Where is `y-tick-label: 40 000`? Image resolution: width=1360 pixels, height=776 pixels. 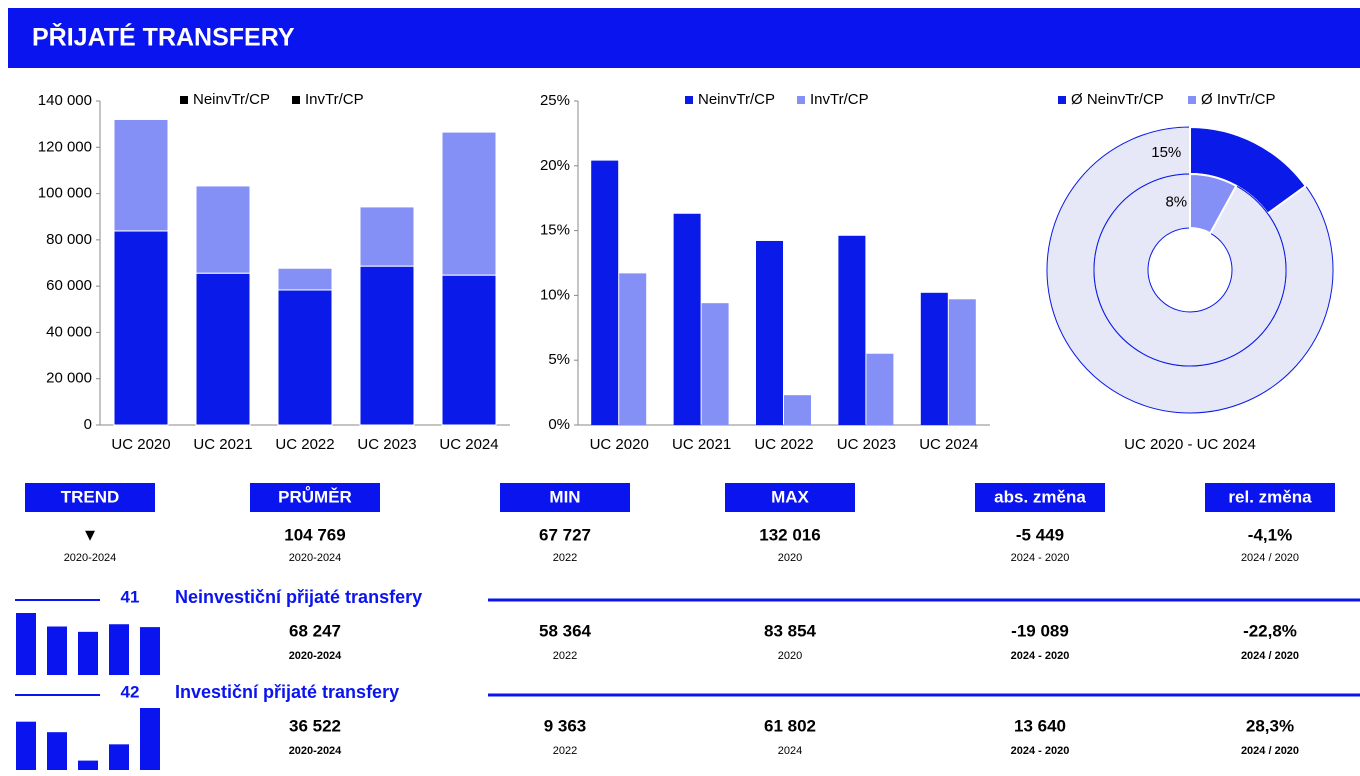 y-tick-label: 40 000 is located at coordinates (69, 331).